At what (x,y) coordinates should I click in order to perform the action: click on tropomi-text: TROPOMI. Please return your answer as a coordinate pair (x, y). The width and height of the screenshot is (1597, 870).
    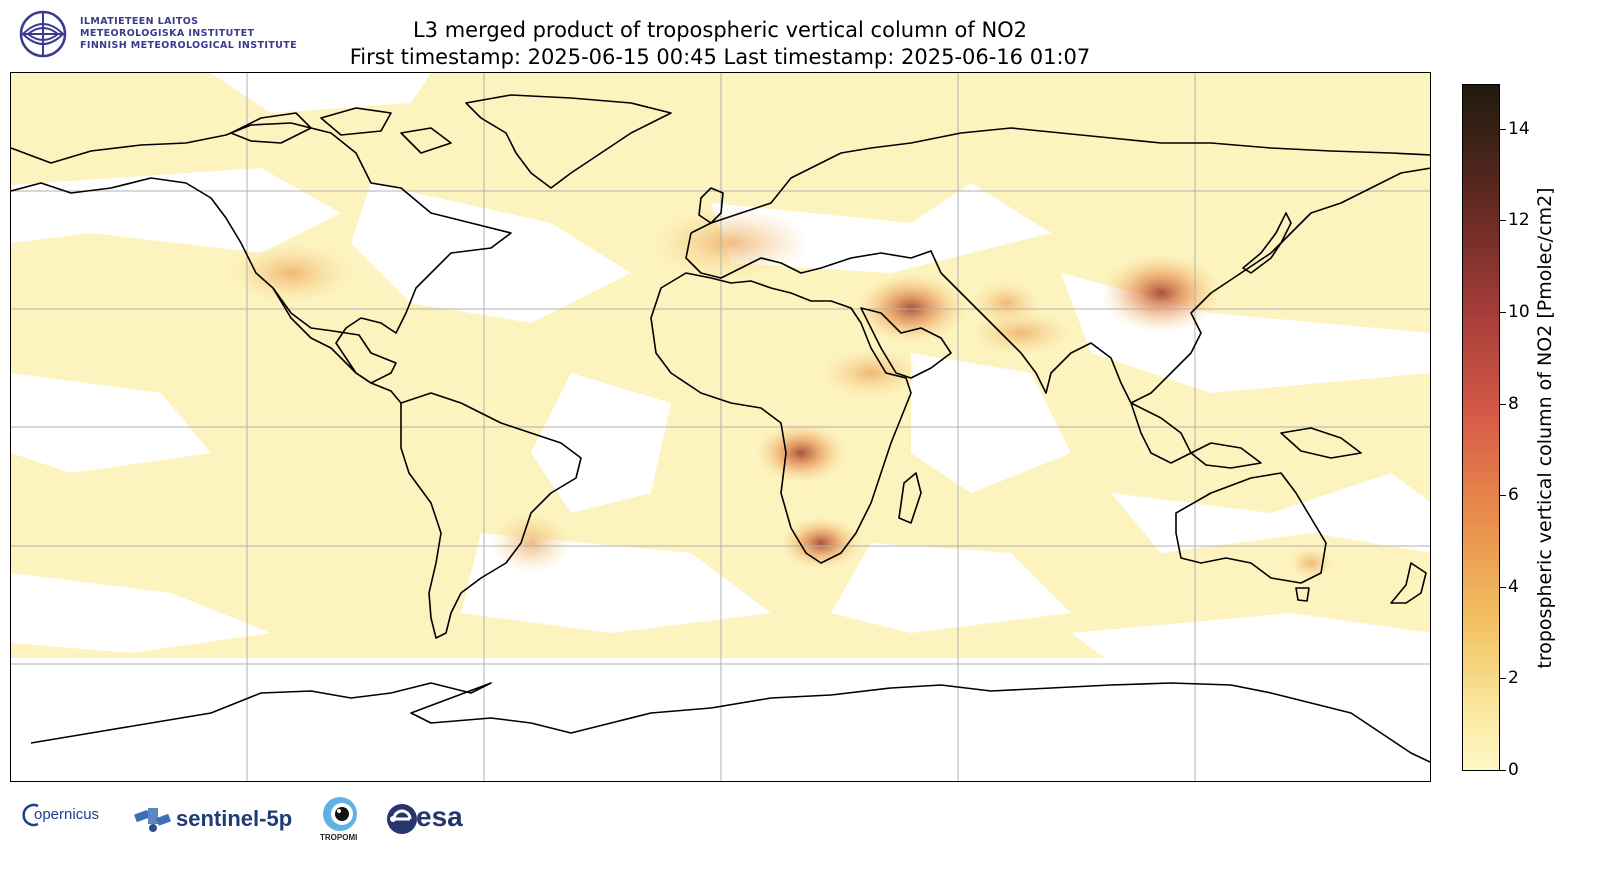
    Looking at the image, I should click on (339, 837).